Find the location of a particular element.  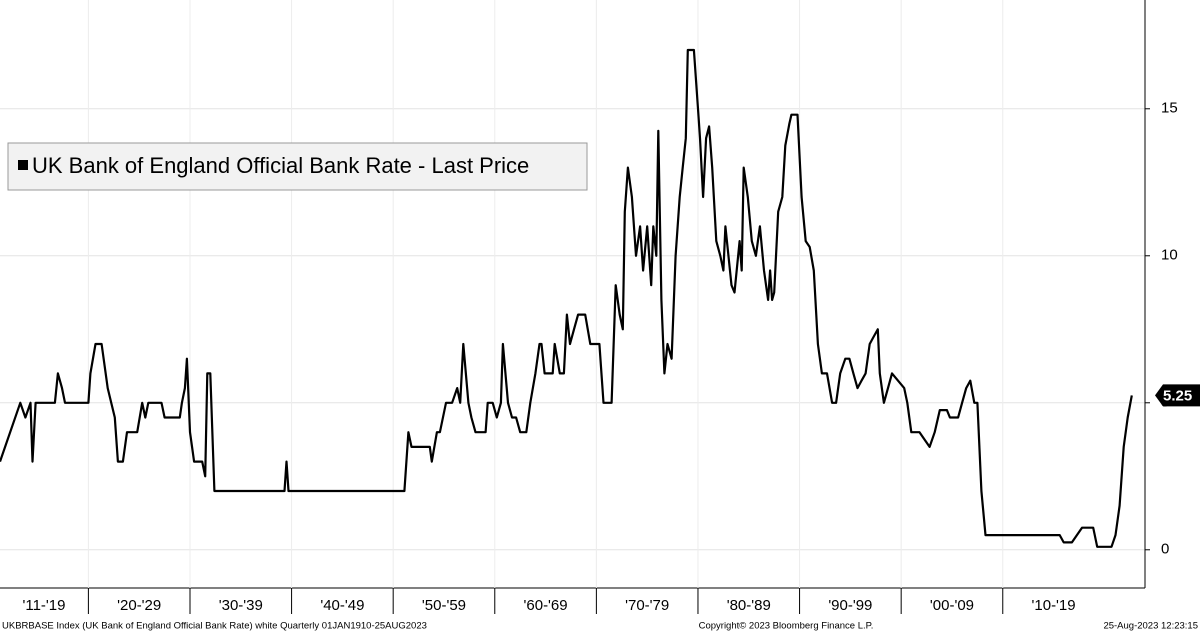

x-tick-label: '60-'69 is located at coordinates (546, 605).